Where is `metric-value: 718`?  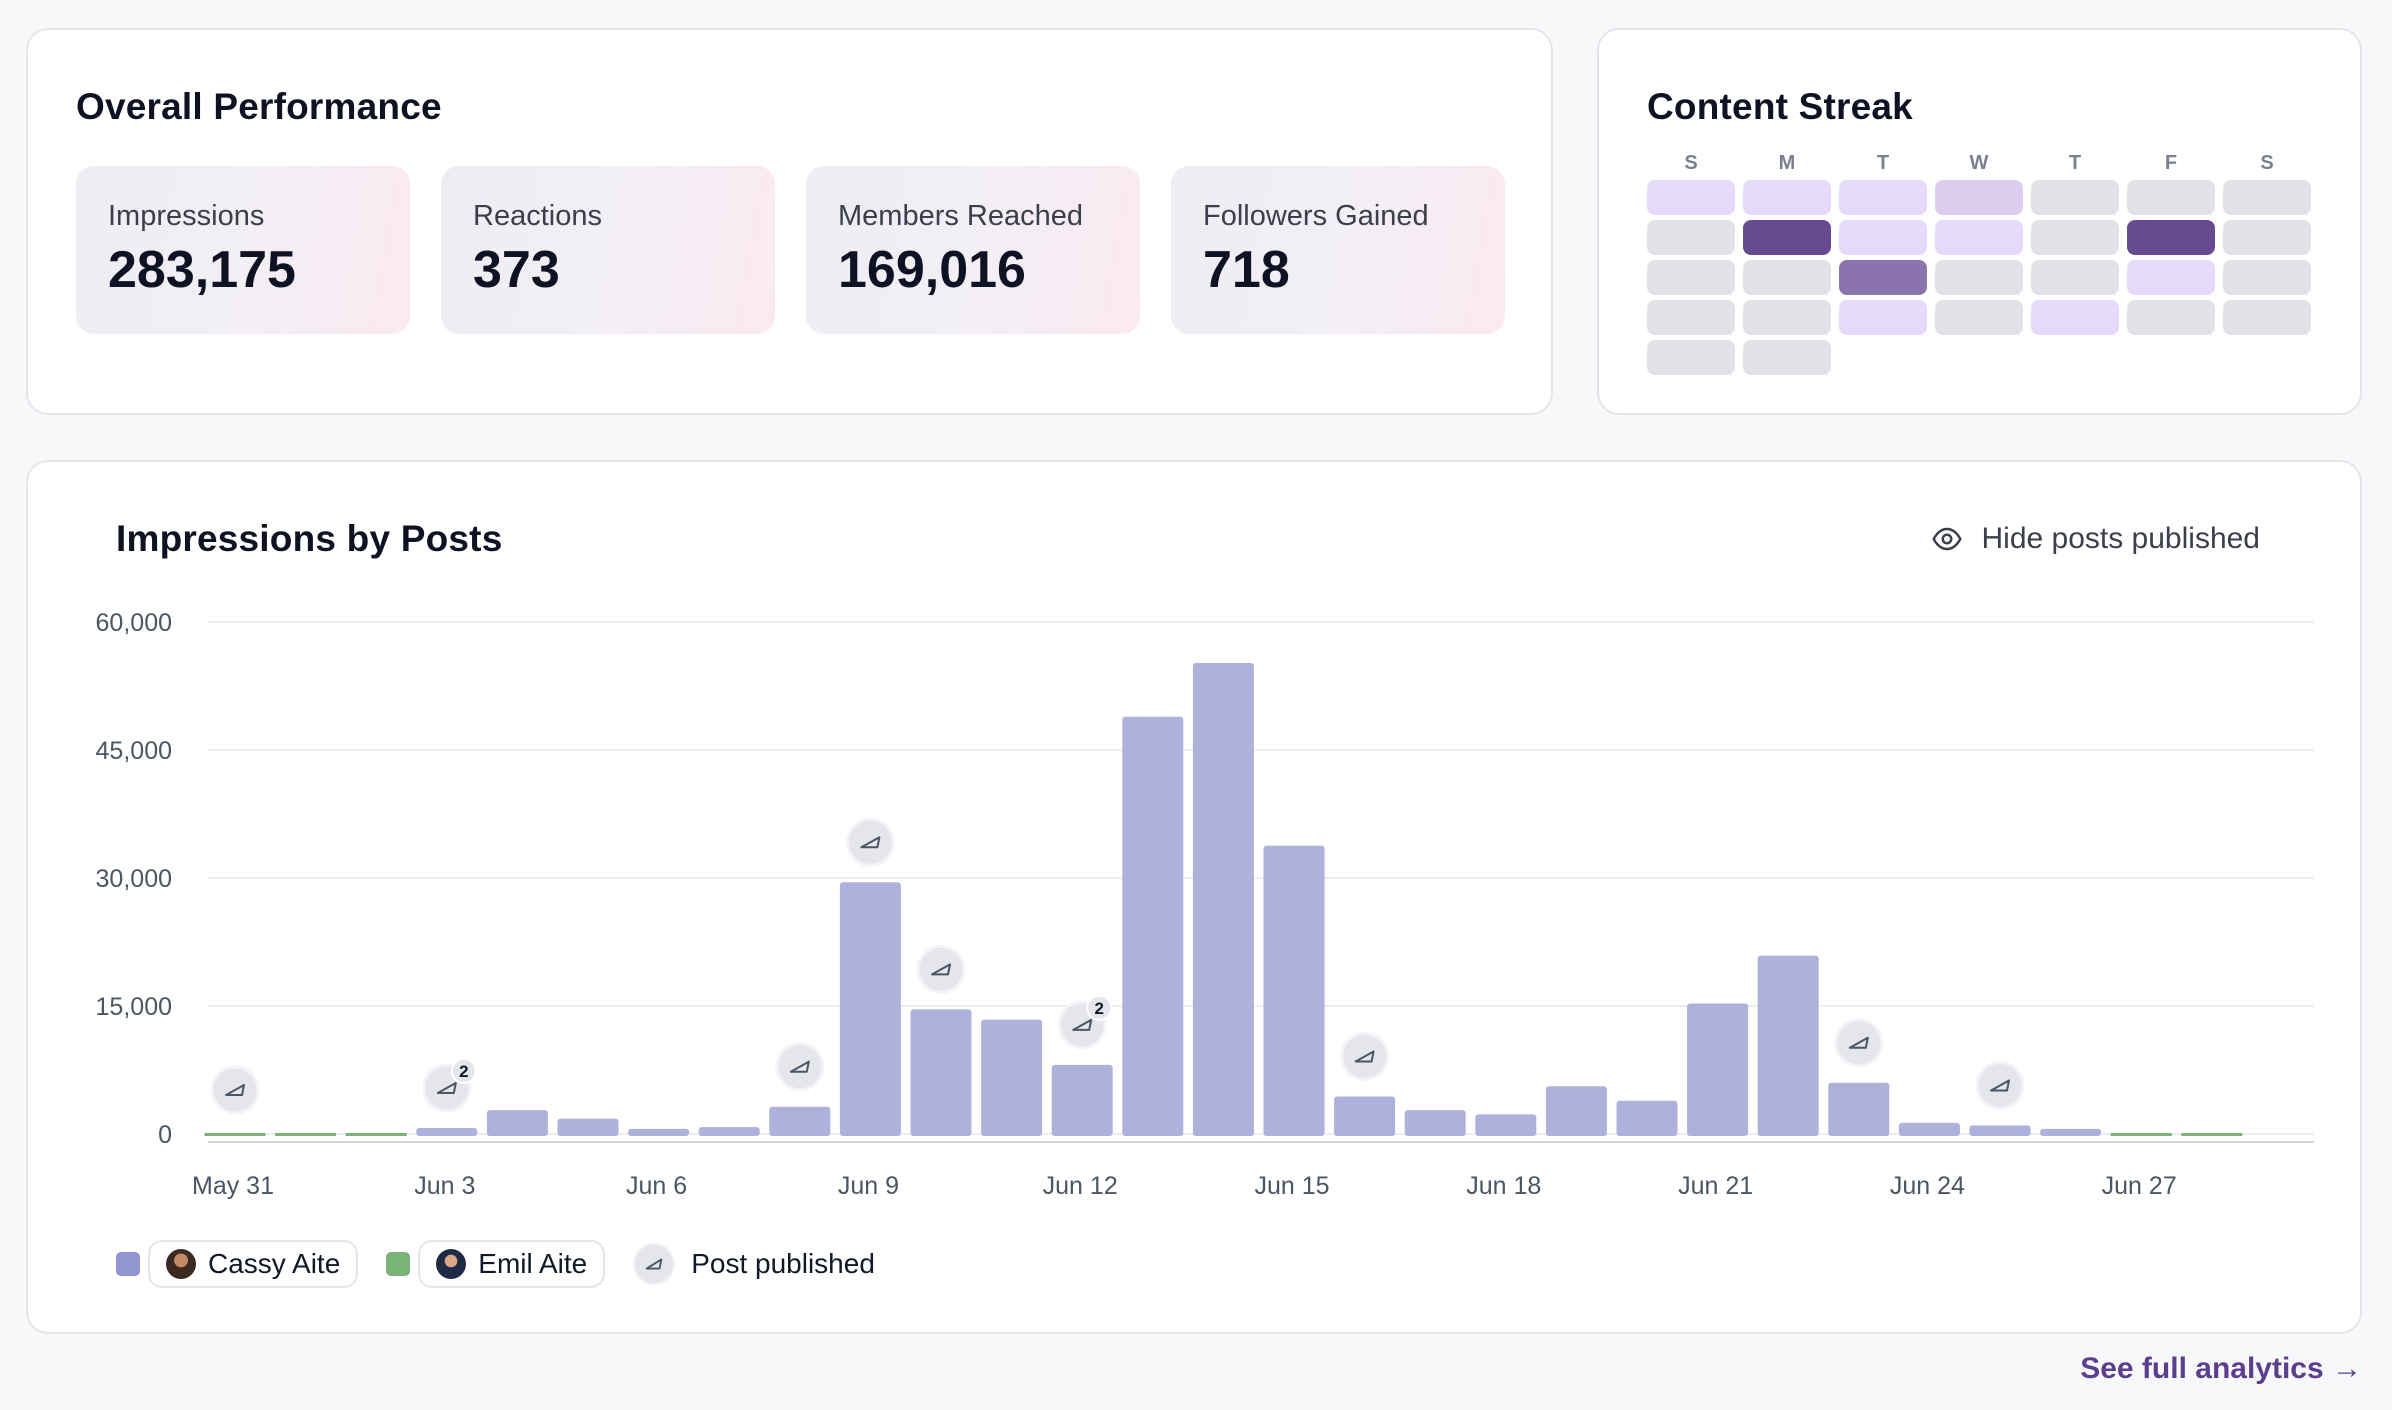 metric-value: 718 is located at coordinates (1246, 270).